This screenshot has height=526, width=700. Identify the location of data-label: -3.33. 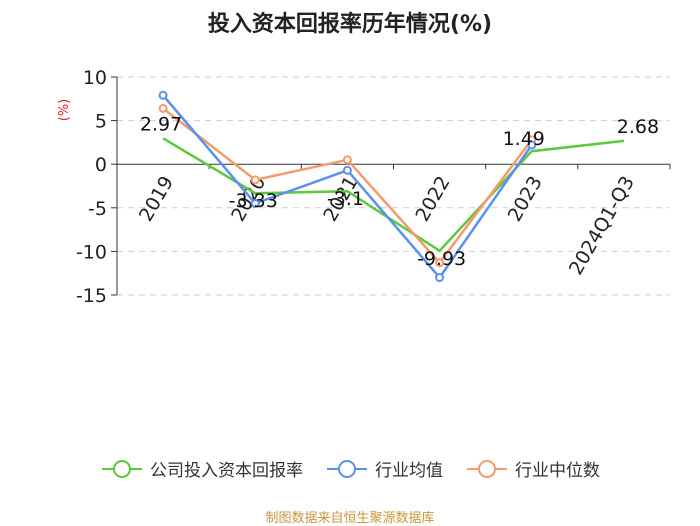
(253, 201).